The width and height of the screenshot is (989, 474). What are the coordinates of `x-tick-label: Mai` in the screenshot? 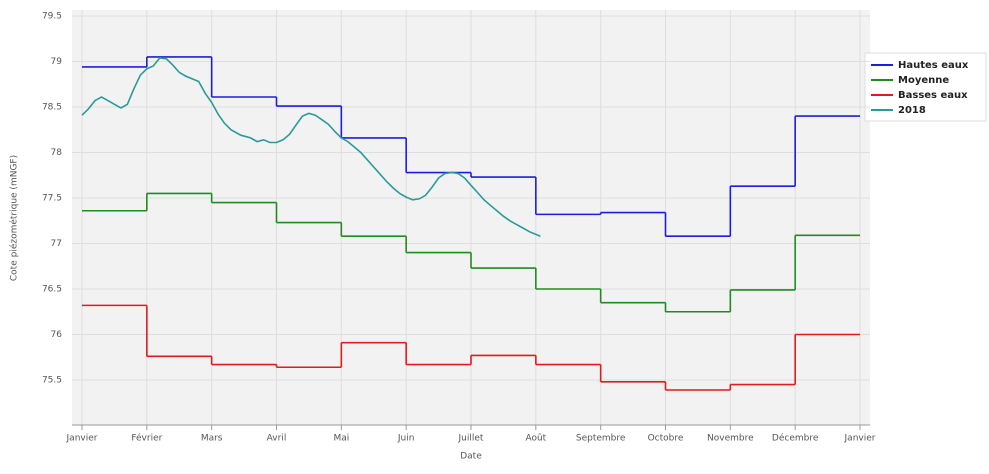 It's located at (341, 439).